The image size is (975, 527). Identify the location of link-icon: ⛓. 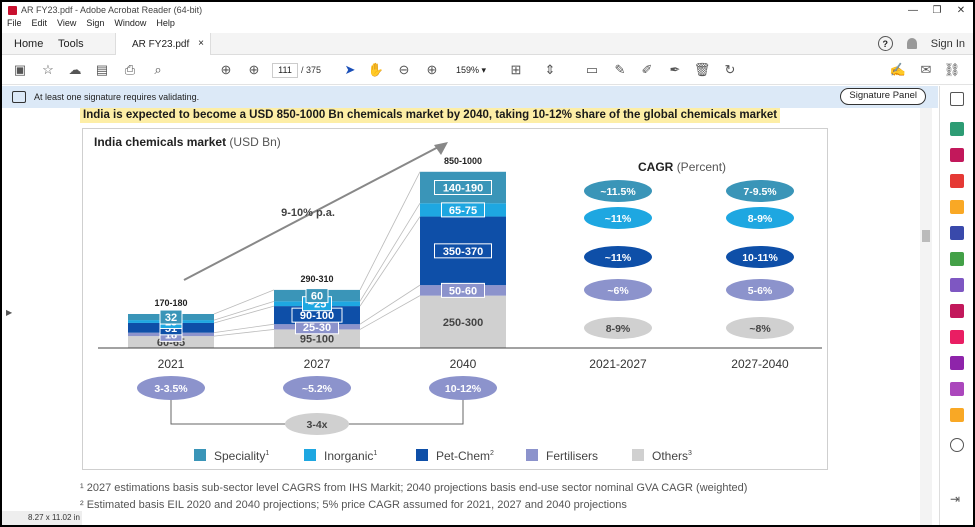
(952, 69).